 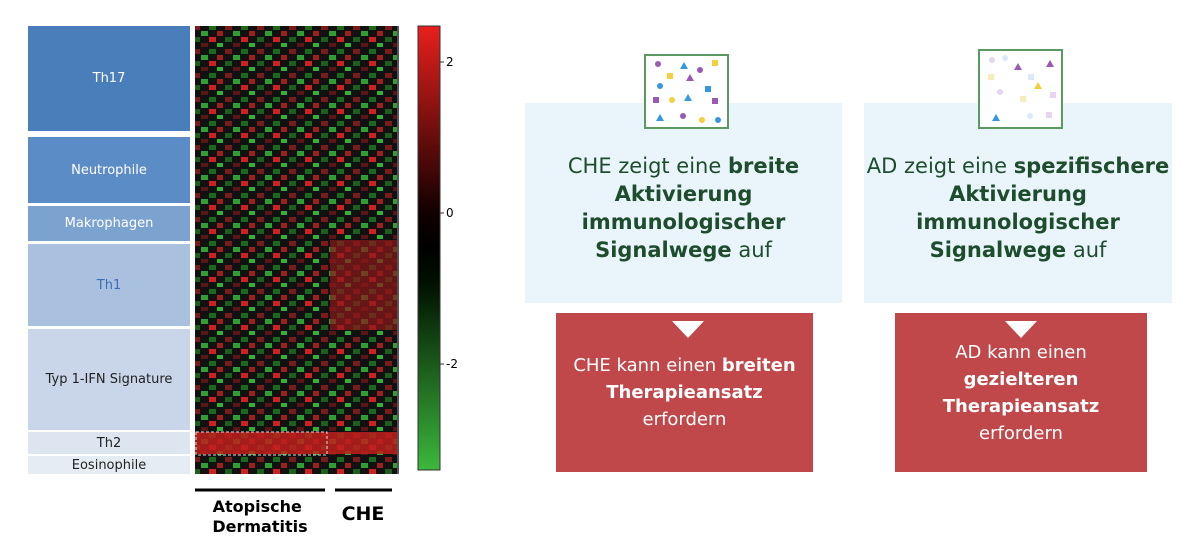 What do you see at coordinates (1091, 166) in the screenshot?
I see `text-segment: spezifischere` at bounding box center [1091, 166].